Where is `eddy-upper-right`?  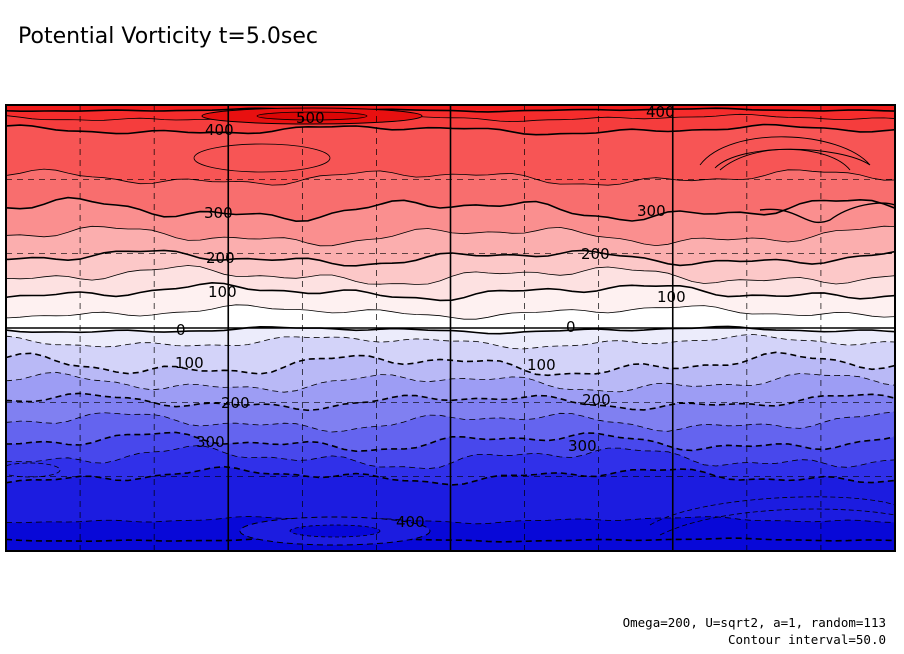
eddy-upper-right is located at coordinates (785, 152).